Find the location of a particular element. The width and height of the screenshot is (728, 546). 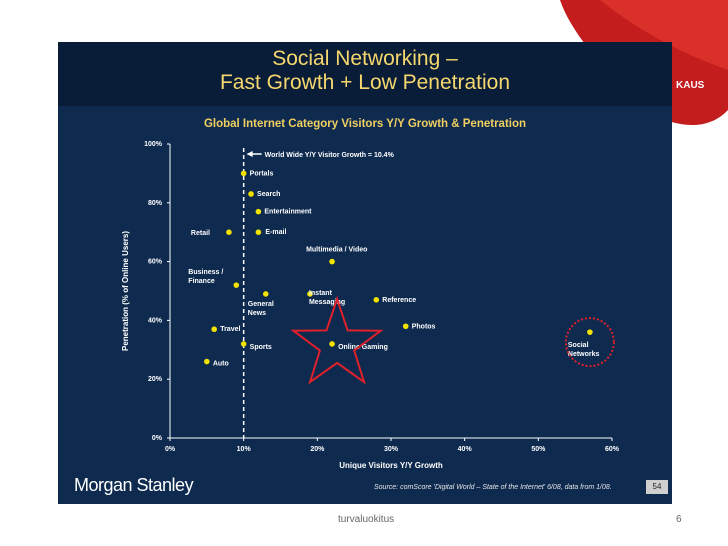

data-point-label: Sports is located at coordinates (261, 347).